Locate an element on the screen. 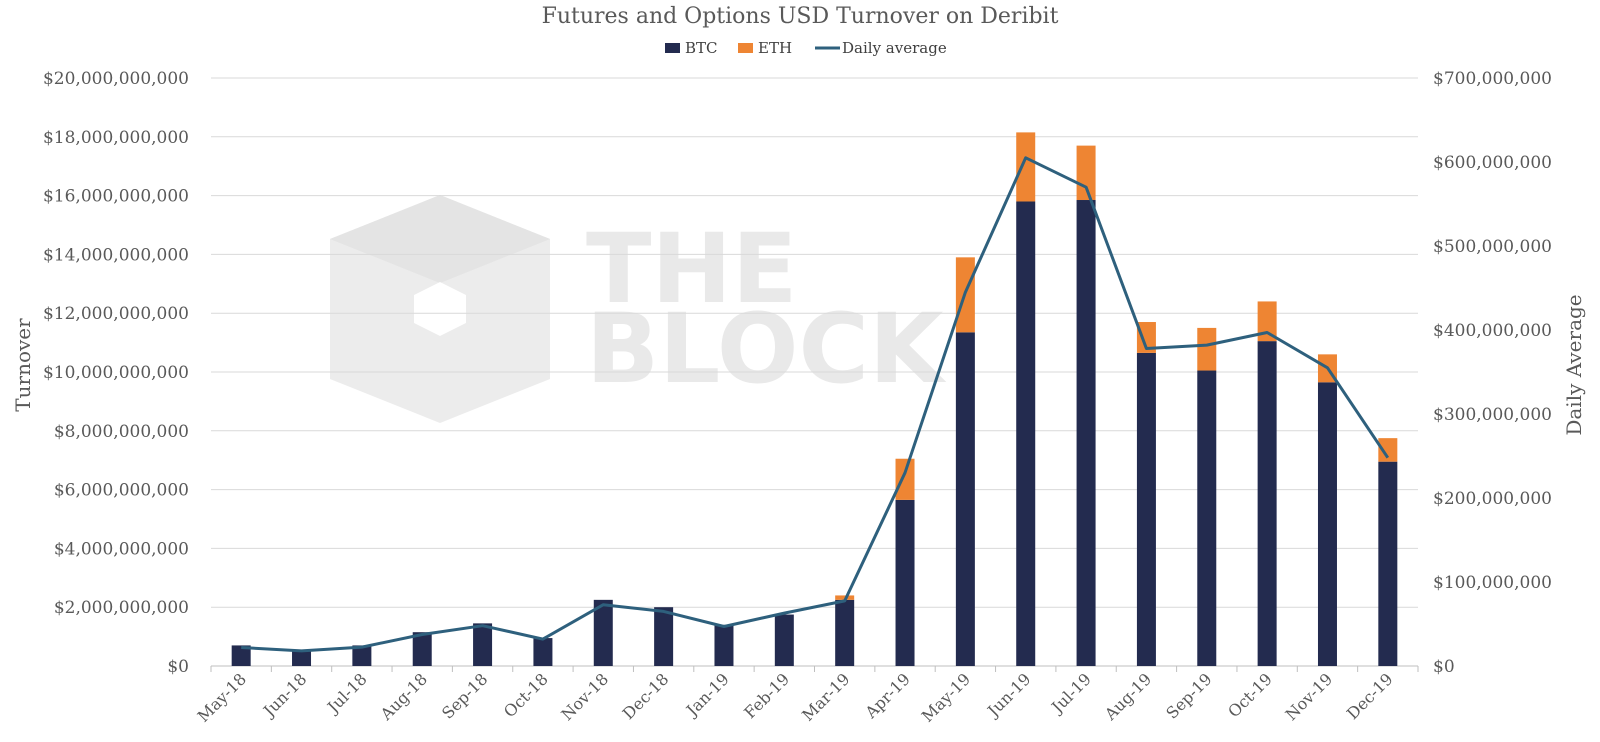 This screenshot has width=1600, height=742. y-tick-label: $10,000,000,000 is located at coordinates (116, 373).